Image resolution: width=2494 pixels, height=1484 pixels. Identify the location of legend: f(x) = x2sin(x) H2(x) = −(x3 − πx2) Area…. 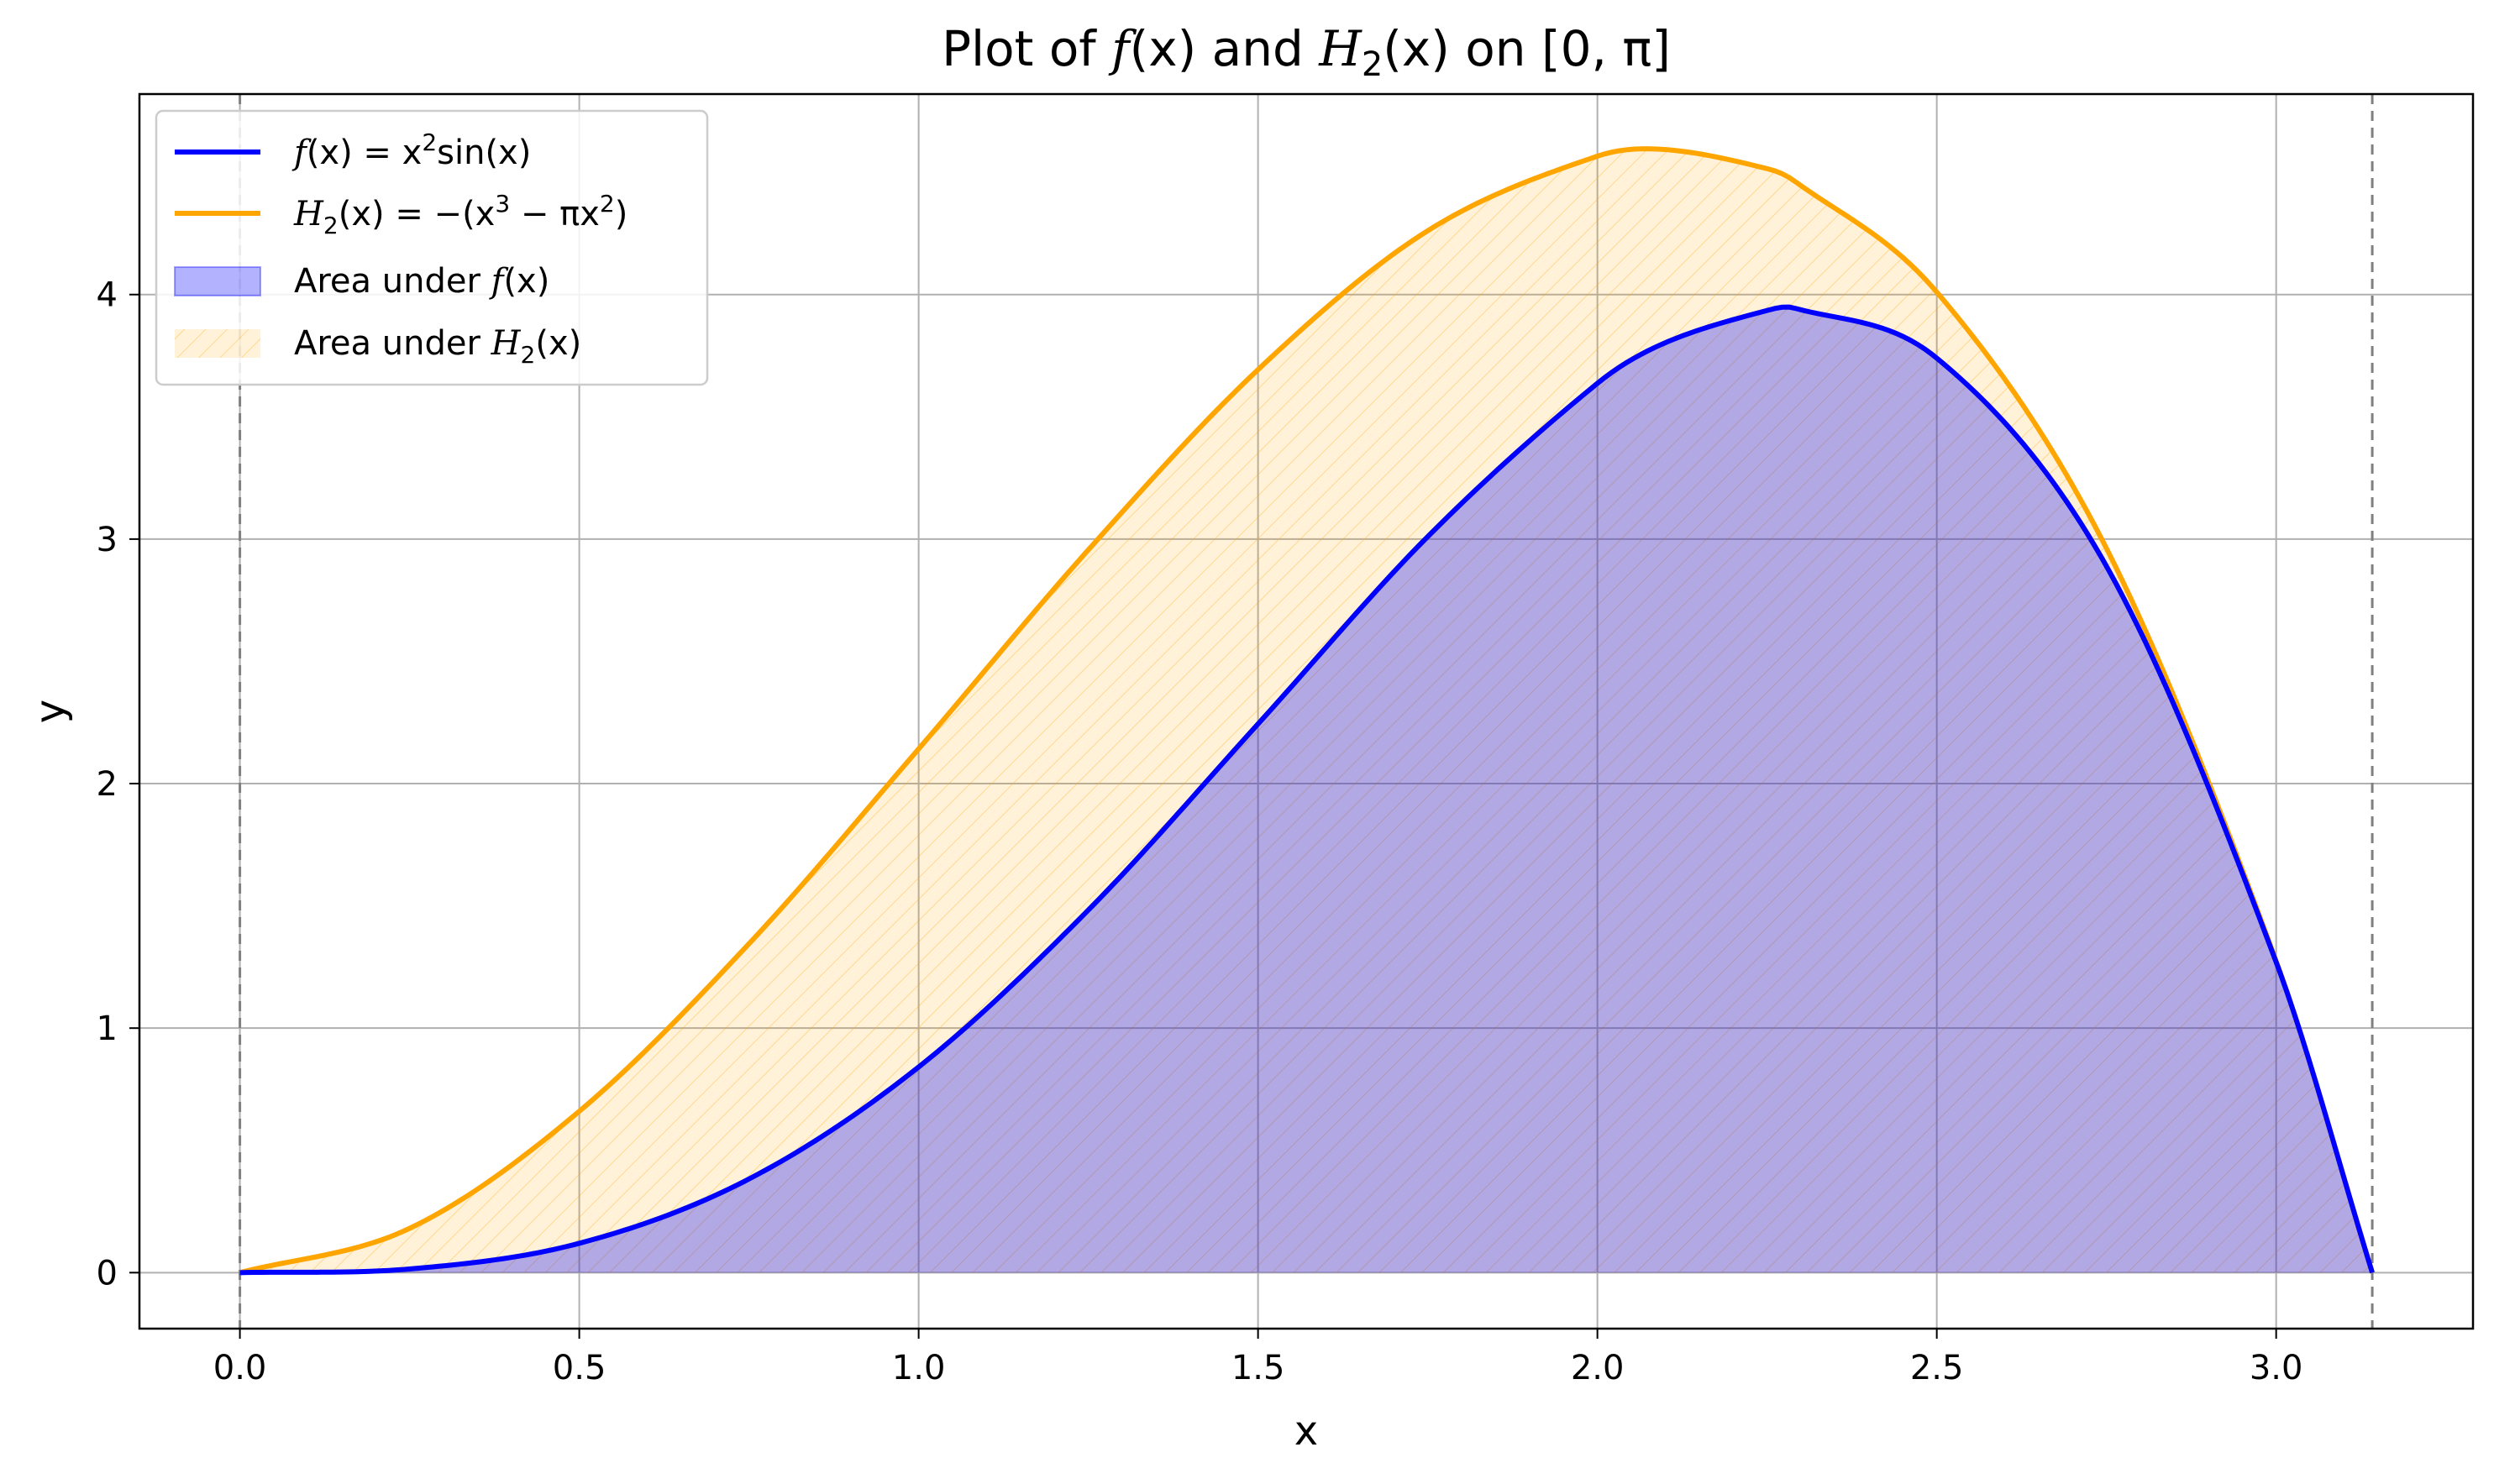
(432, 248).